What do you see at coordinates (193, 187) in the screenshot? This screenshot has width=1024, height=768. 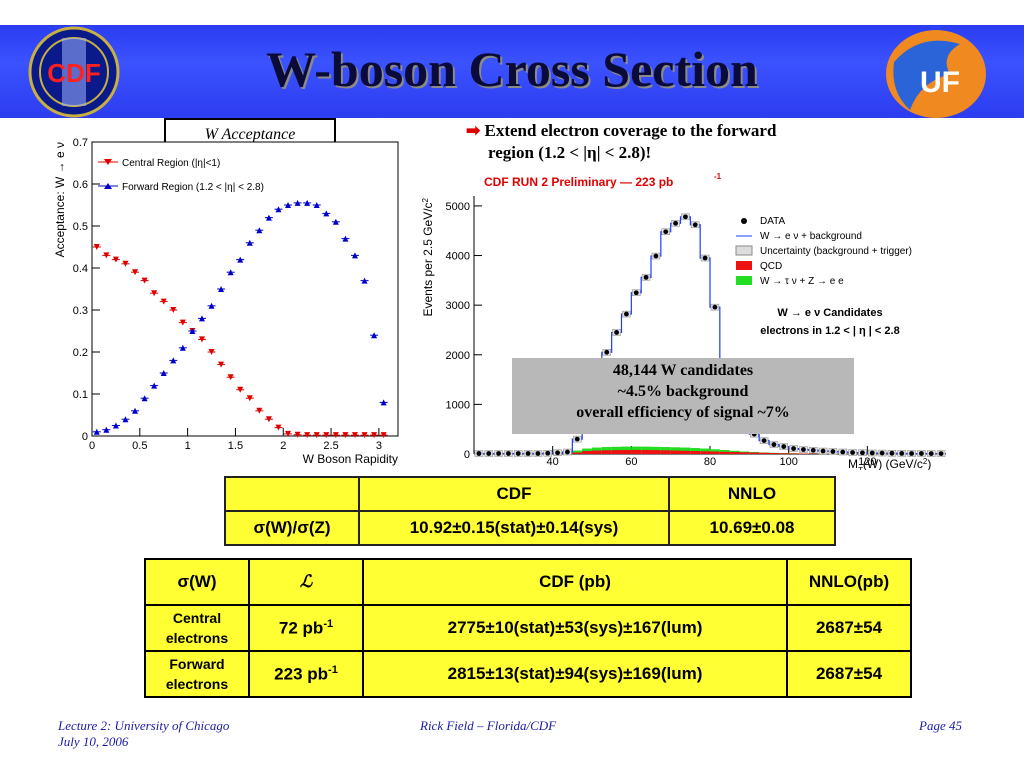 I see `legend-label: Forward Region (1.2 < |η| < 2.8)` at bounding box center [193, 187].